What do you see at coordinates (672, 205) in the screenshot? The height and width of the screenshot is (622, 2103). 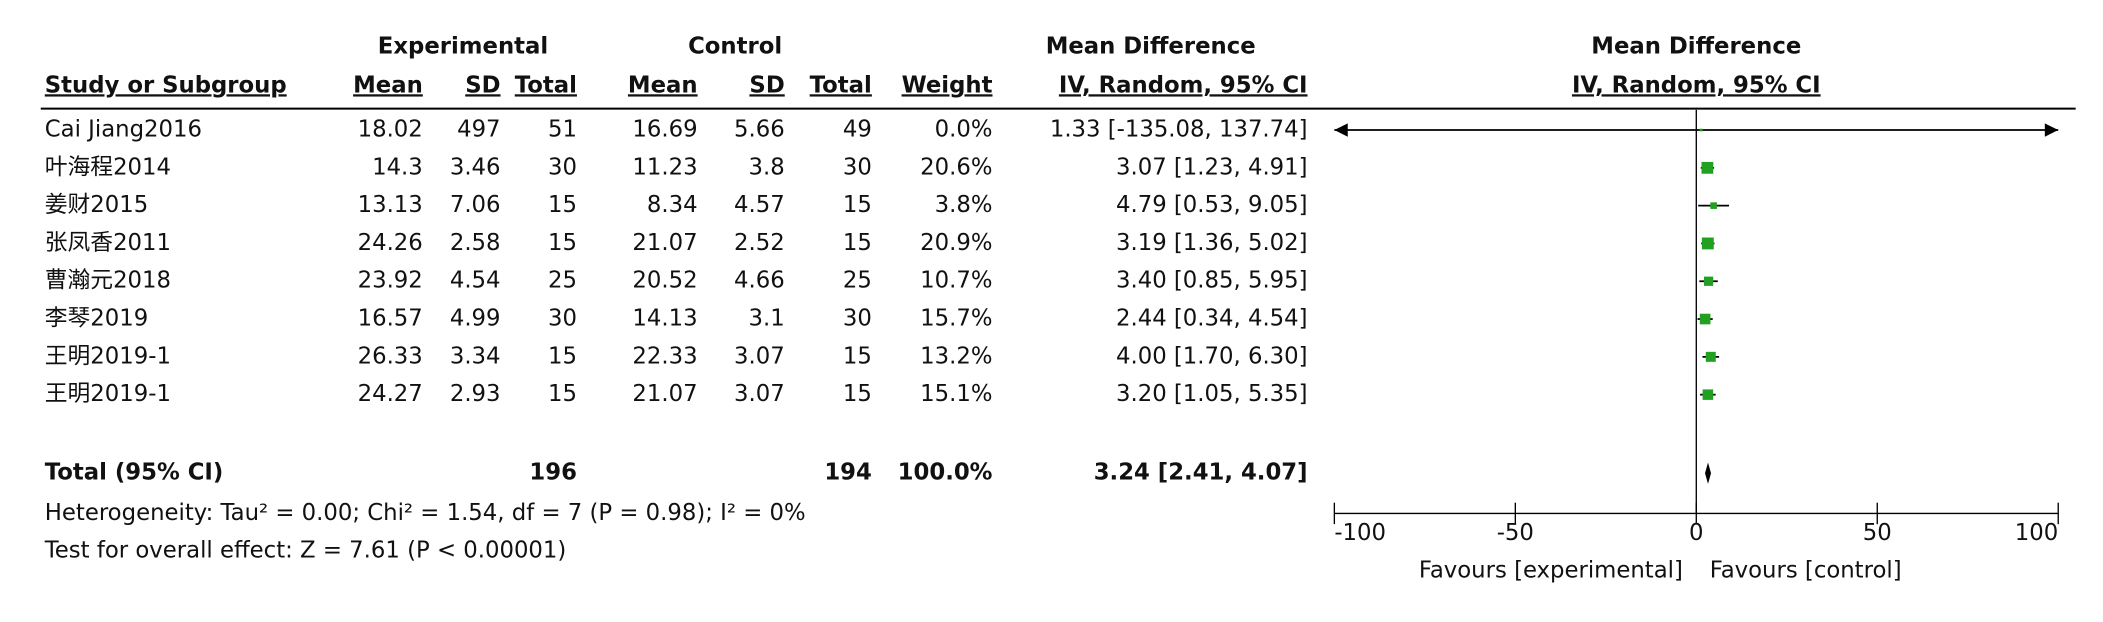 I see `table-cell: 8.34` at bounding box center [672, 205].